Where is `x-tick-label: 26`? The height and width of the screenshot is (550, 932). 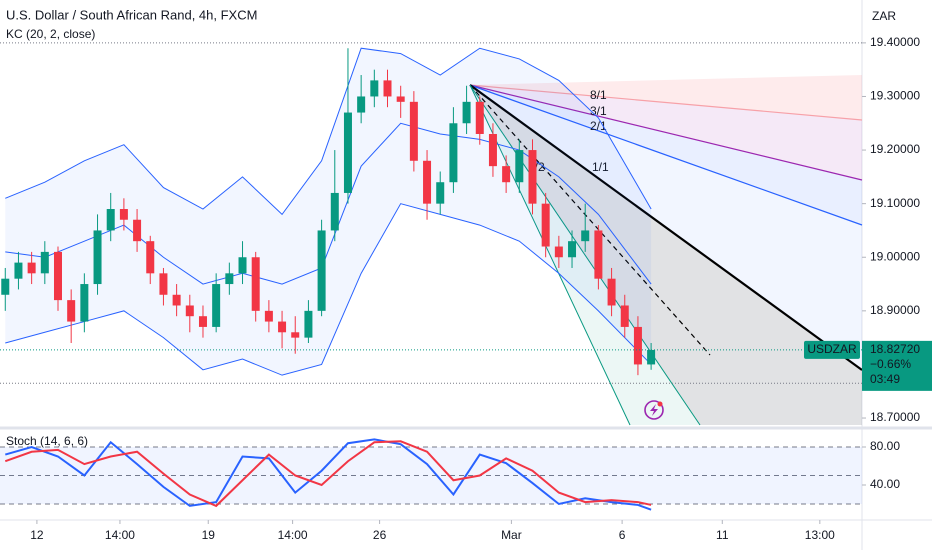 x-tick-label: 26 is located at coordinates (380, 535).